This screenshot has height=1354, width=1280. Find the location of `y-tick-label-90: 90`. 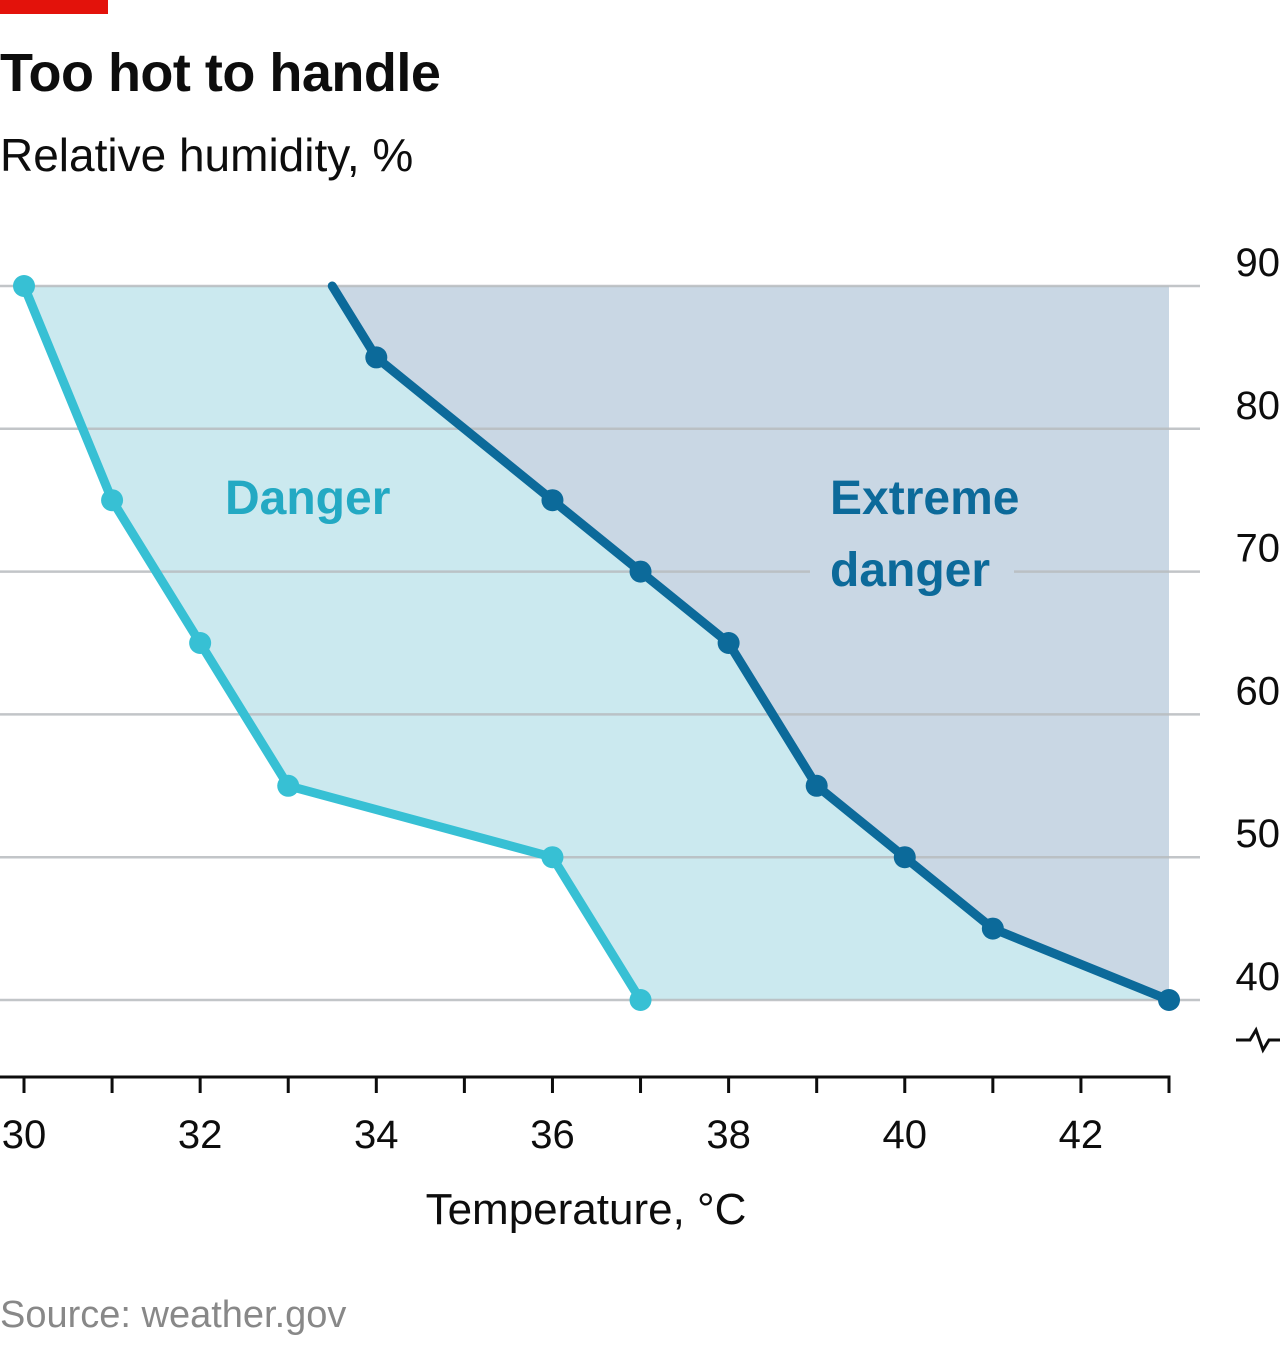

y-tick-label-90: 90 is located at coordinates (1258, 263).